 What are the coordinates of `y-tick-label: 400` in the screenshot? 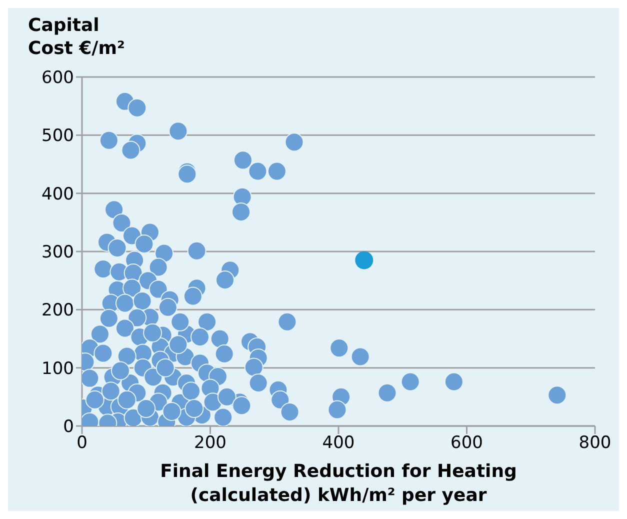 It's located at (58, 194).